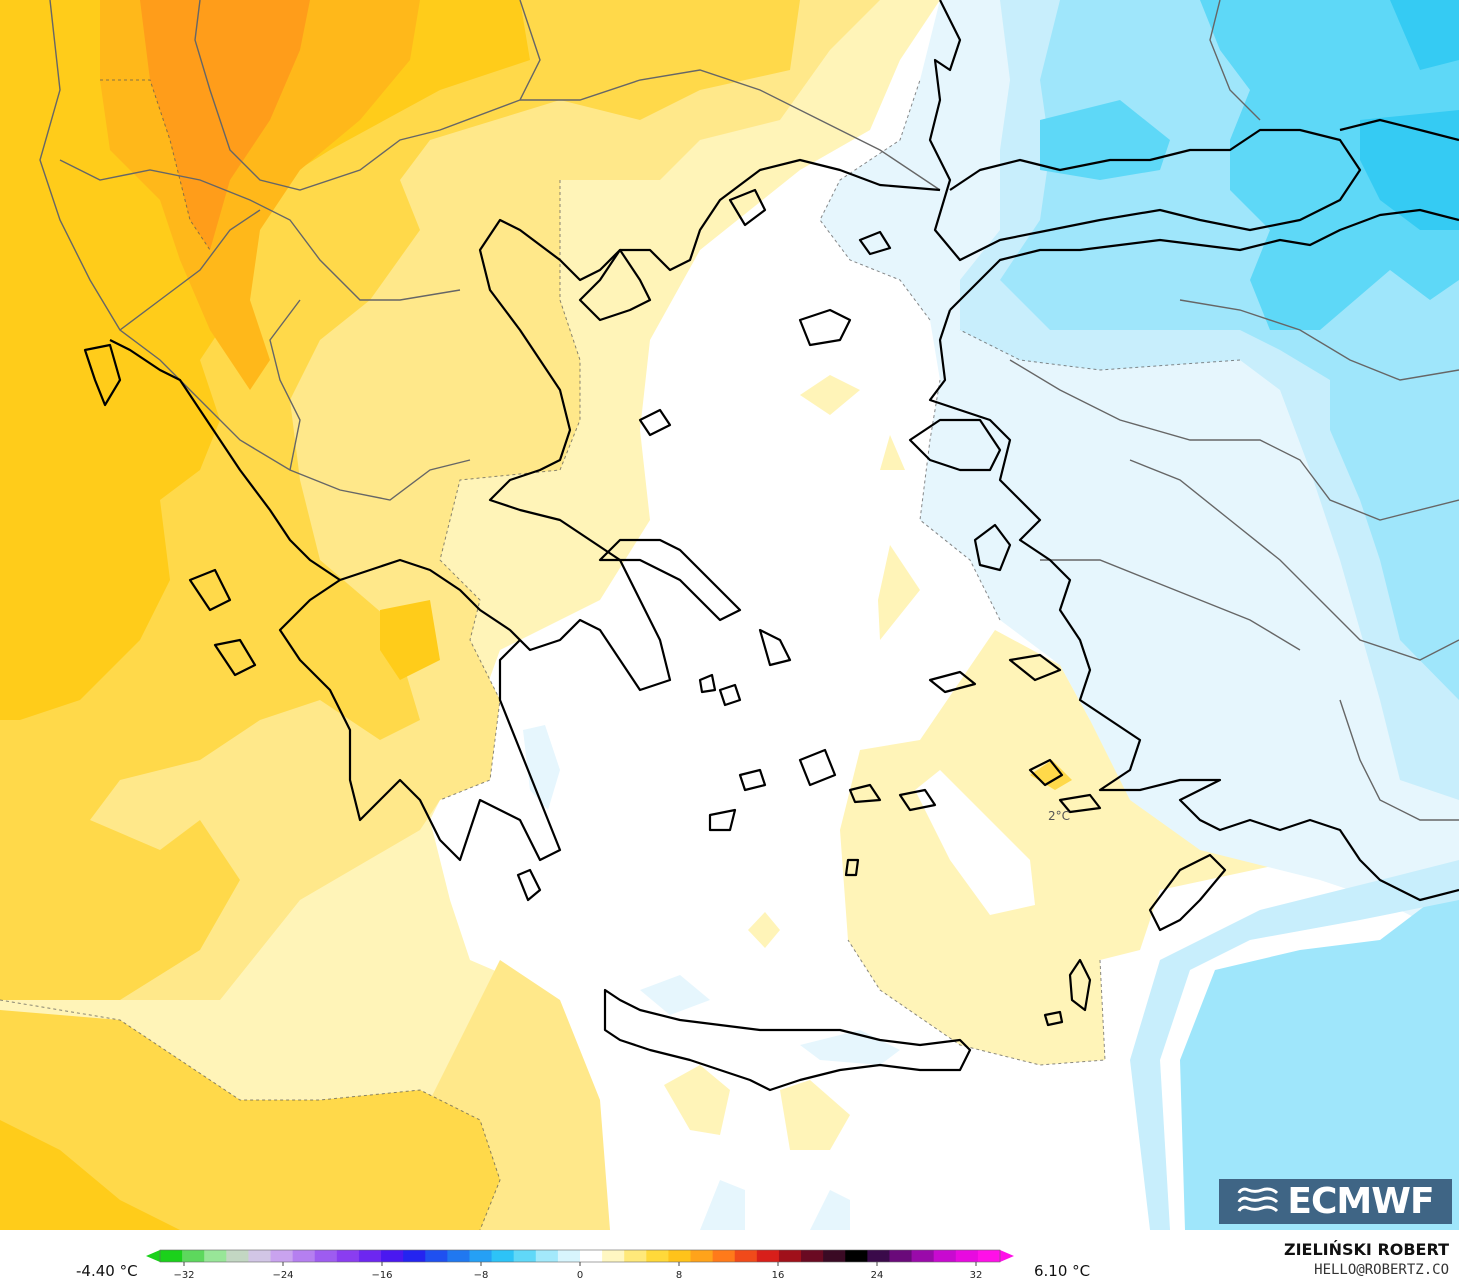 The width and height of the screenshot is (1459, 1287). Describe the element at coordinates (225, 125) in the screenshot. I see `field-orange` at that location.